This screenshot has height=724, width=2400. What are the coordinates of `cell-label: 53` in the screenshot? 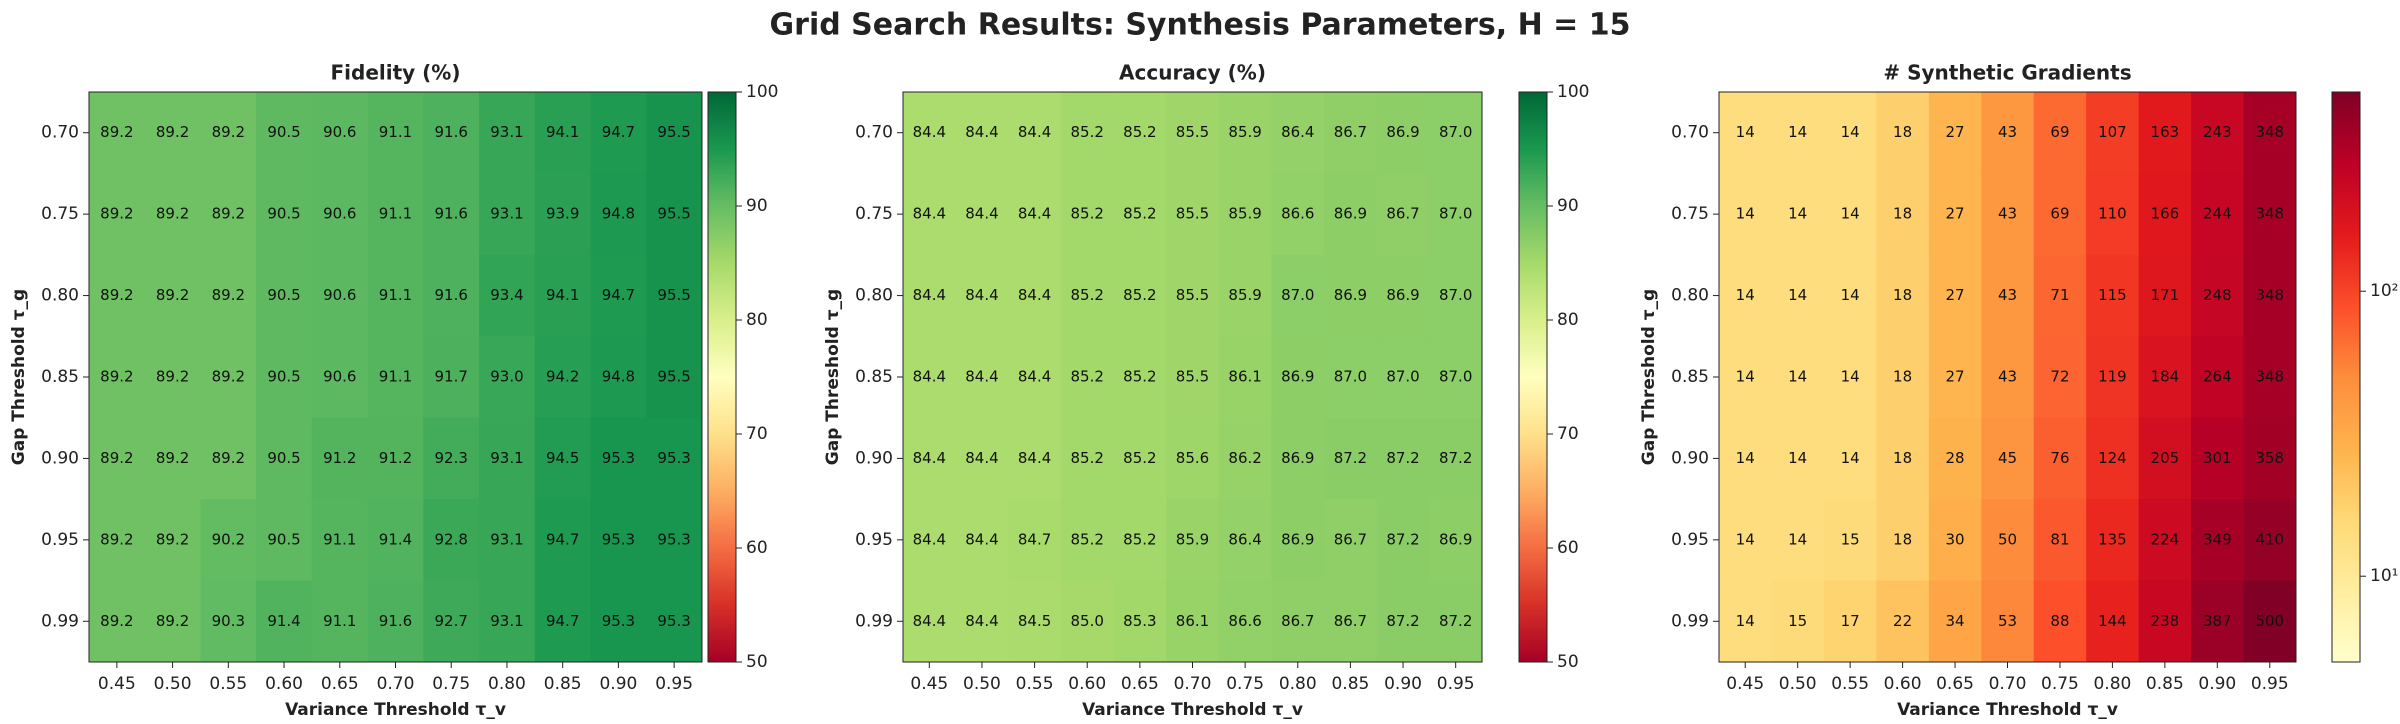 It's located at (2007, 621).